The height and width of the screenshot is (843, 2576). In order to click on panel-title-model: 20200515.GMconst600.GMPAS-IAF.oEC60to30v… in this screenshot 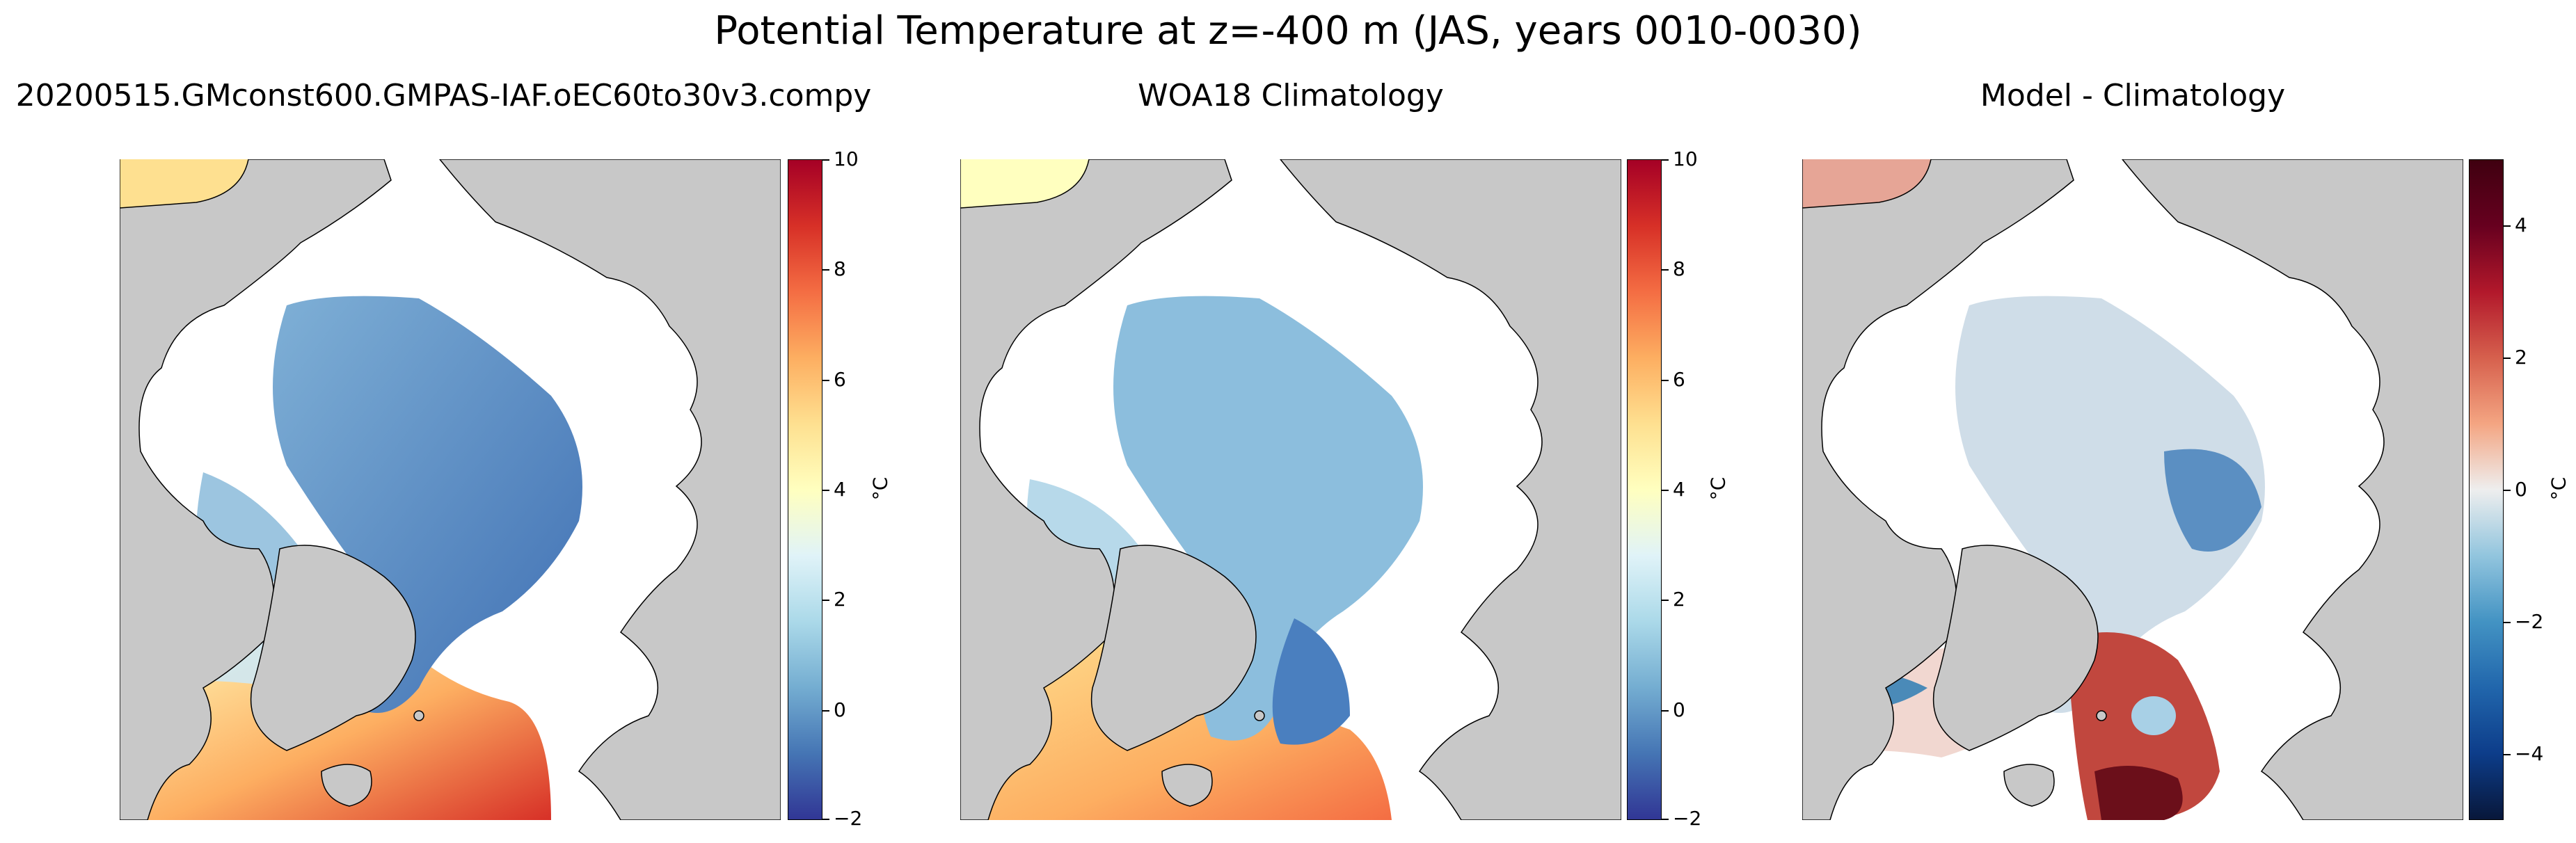, I will do `click(443, 95)`.